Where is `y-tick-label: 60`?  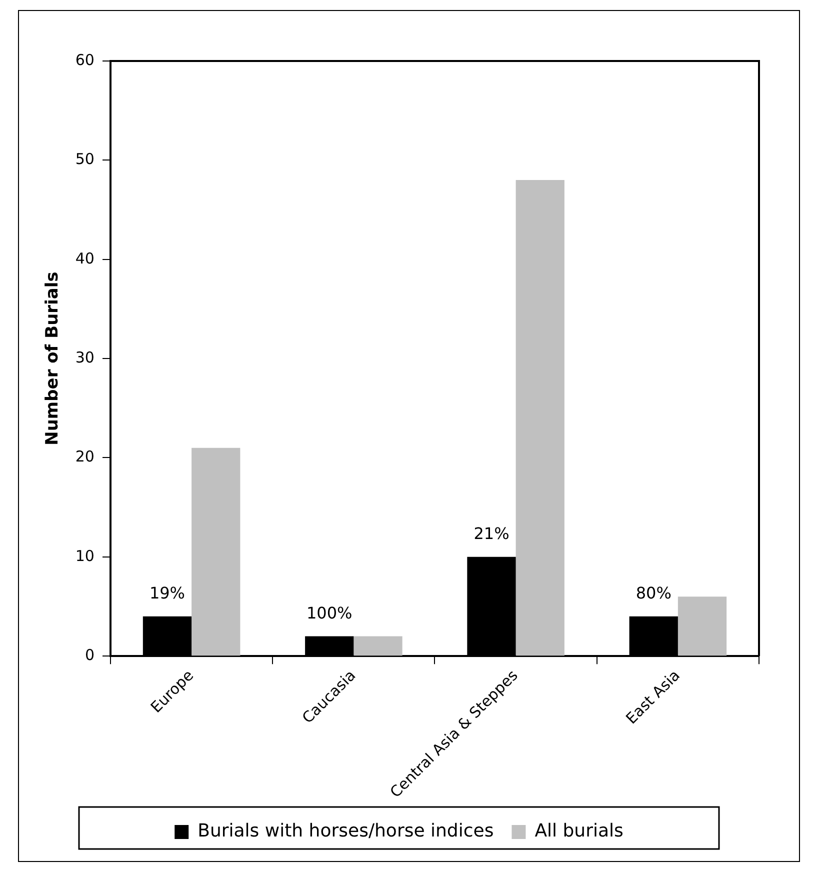 y-tick-label: 60 is located at coordinates (84, 59).